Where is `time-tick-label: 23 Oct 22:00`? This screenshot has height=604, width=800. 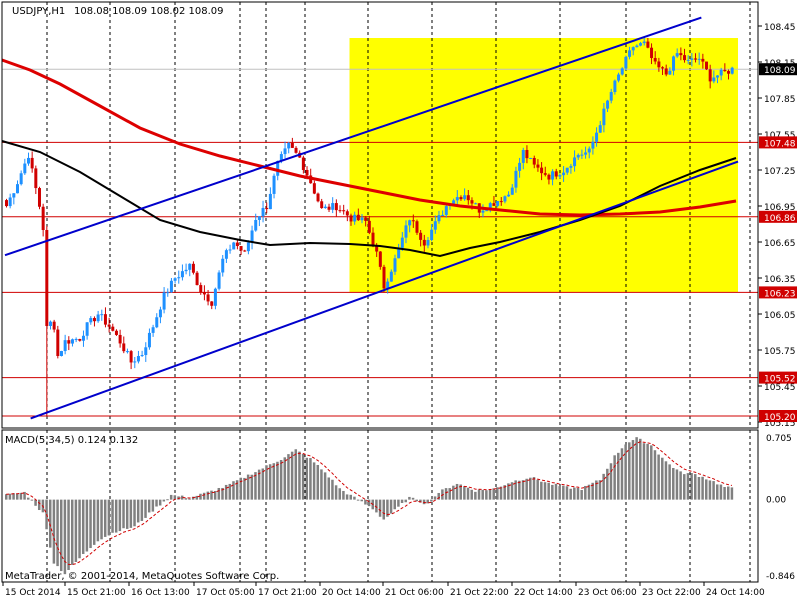 time-tick-label: 23 Oct 22:00 is located at coordinates (671, 593).